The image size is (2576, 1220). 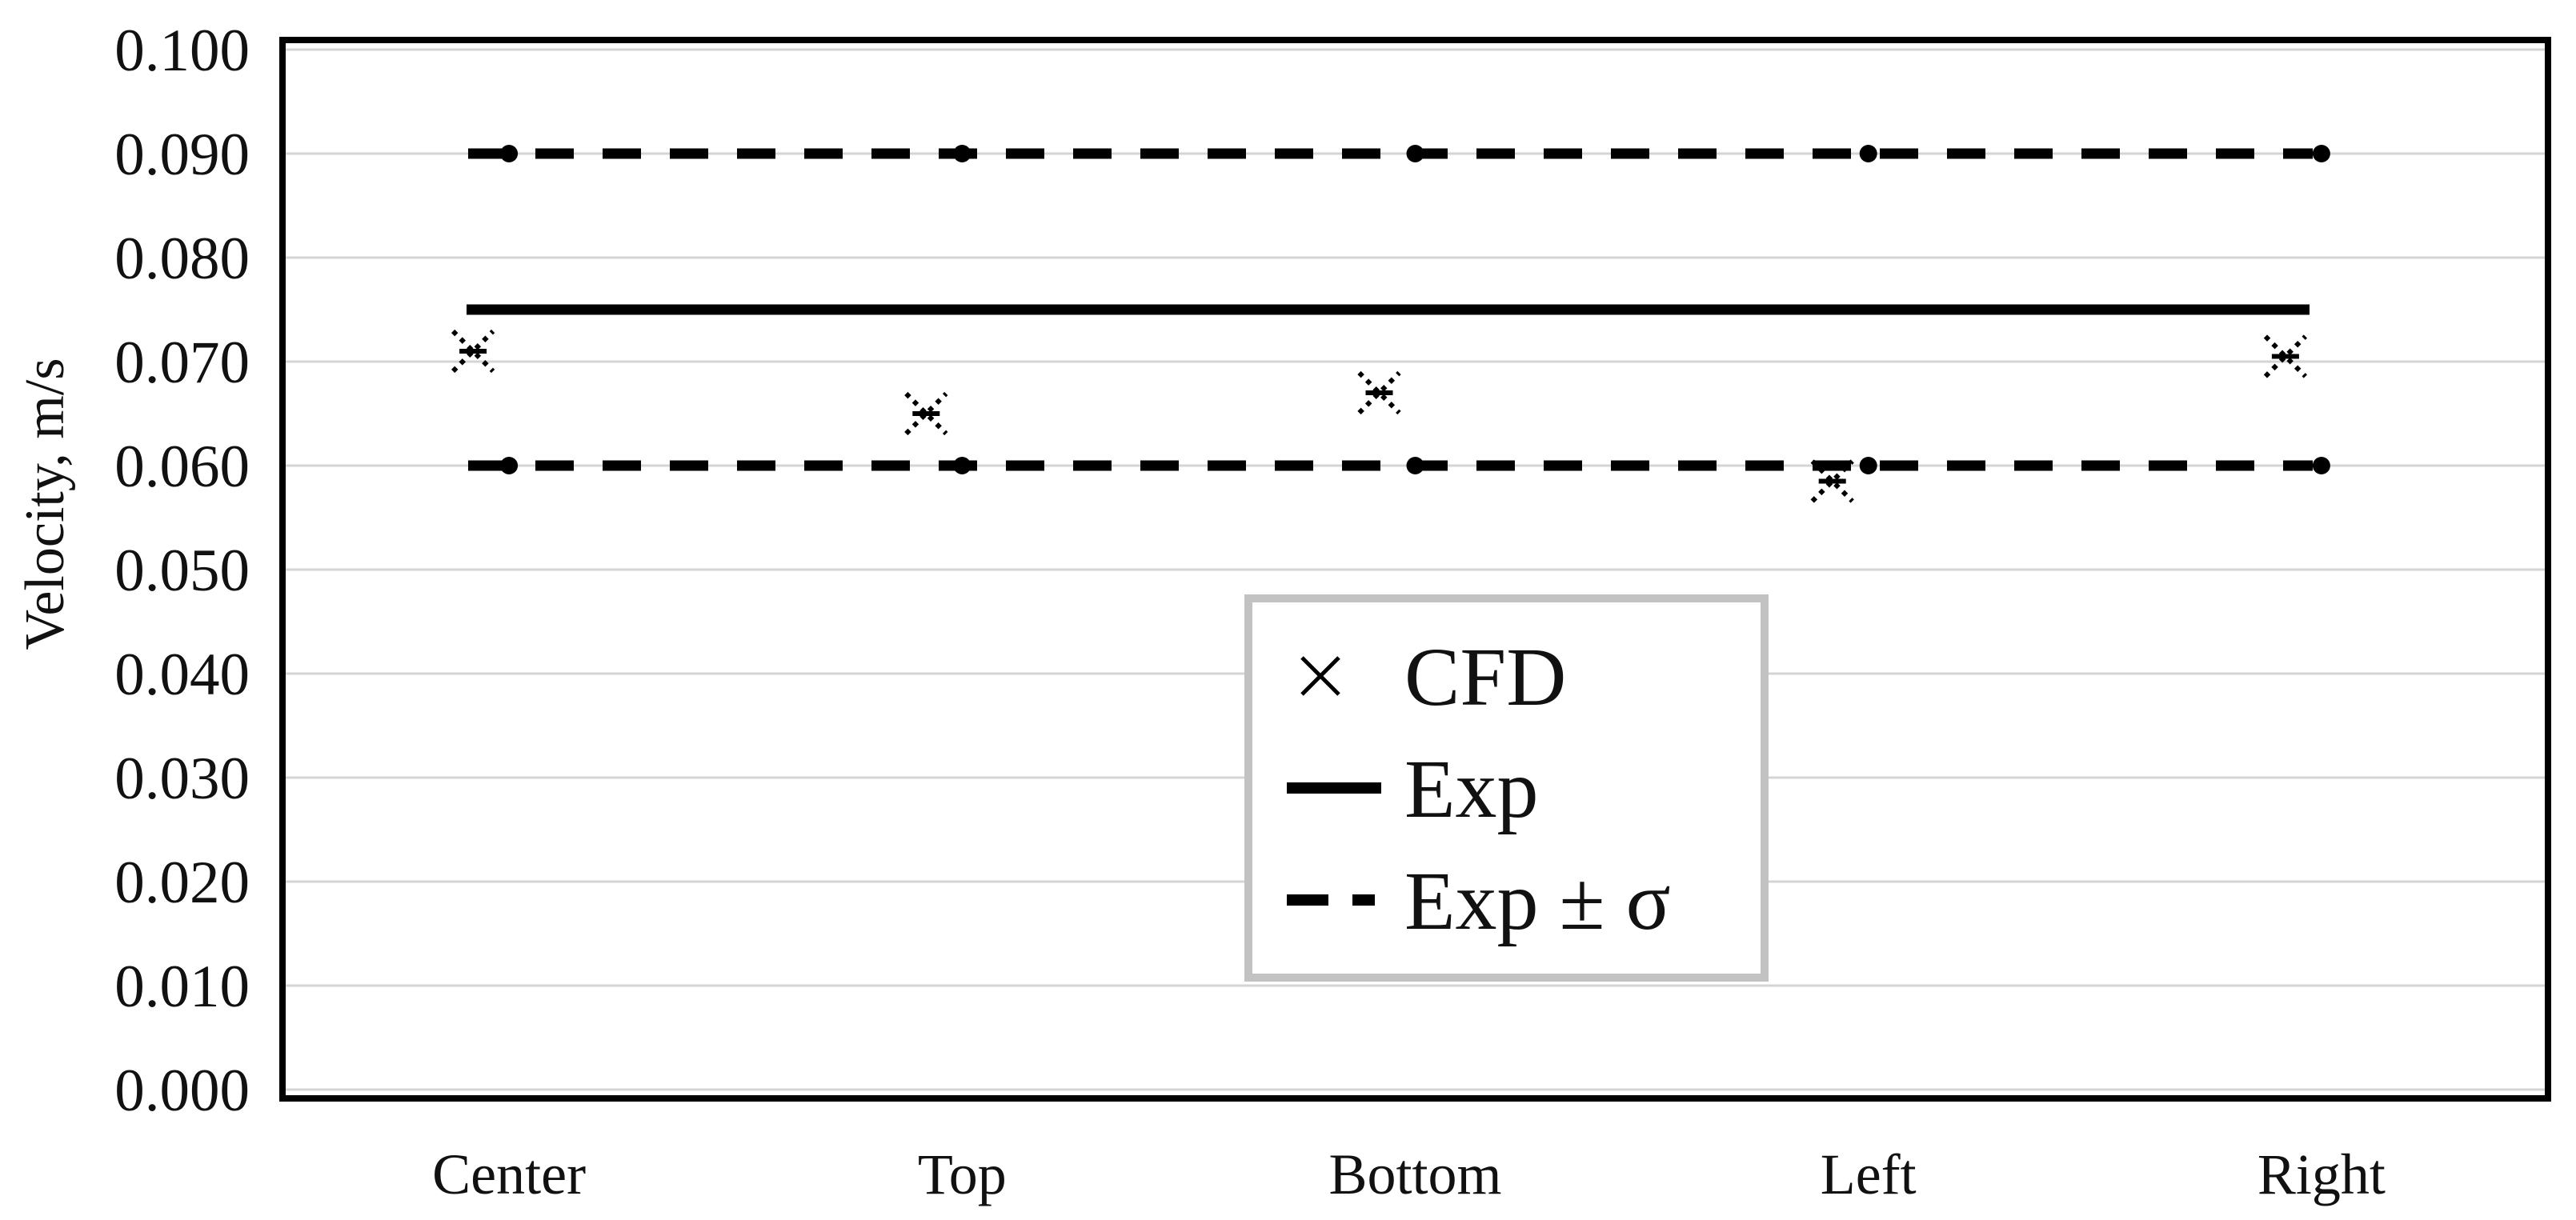 I want to click on y-tick-label: 0.020, so click(x=182, y=883).